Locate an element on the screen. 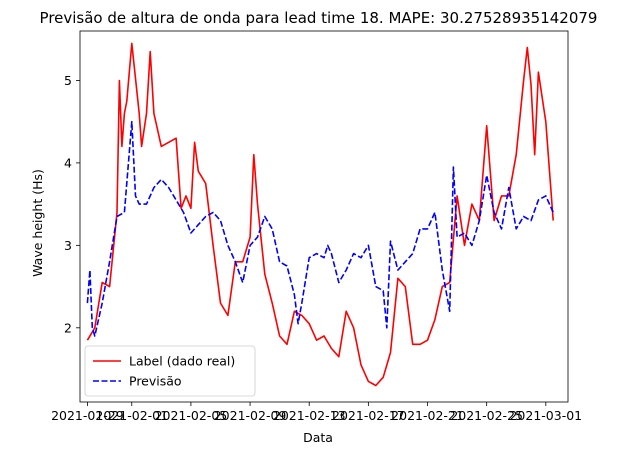  x-tick-label: 2021-02-25 is located at coordinates (486, 415).